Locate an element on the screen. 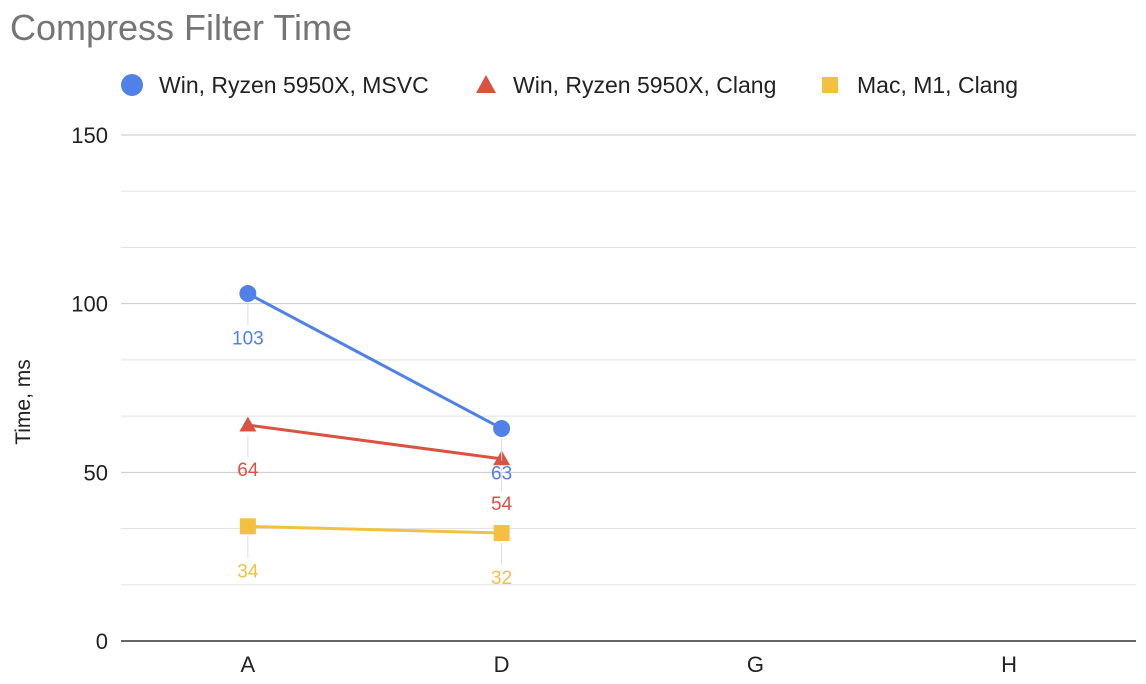  x-tick-label: G is located at coordinates (755, 664).